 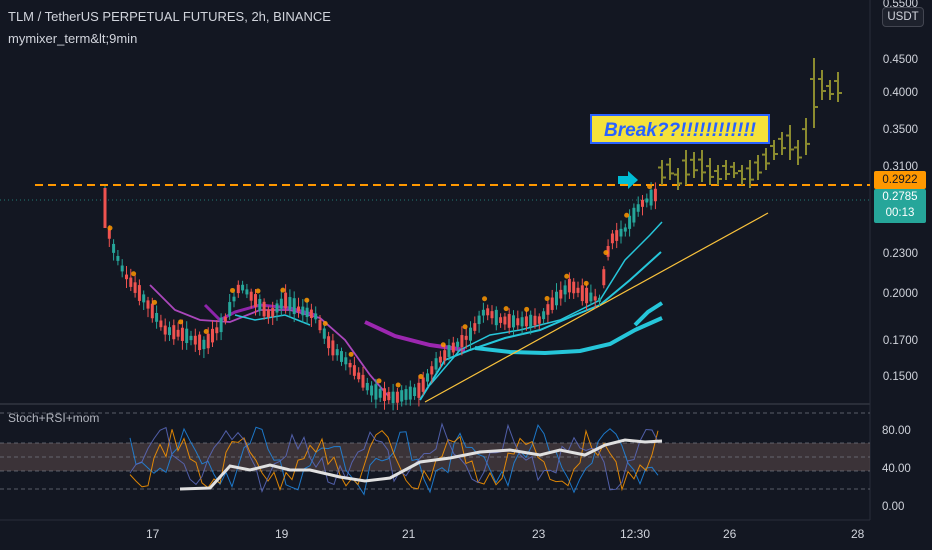 What do you see at coordinates (272, 320) in the screenshot?
I see `ma-cyan-early` at bounding box center [272, 320].